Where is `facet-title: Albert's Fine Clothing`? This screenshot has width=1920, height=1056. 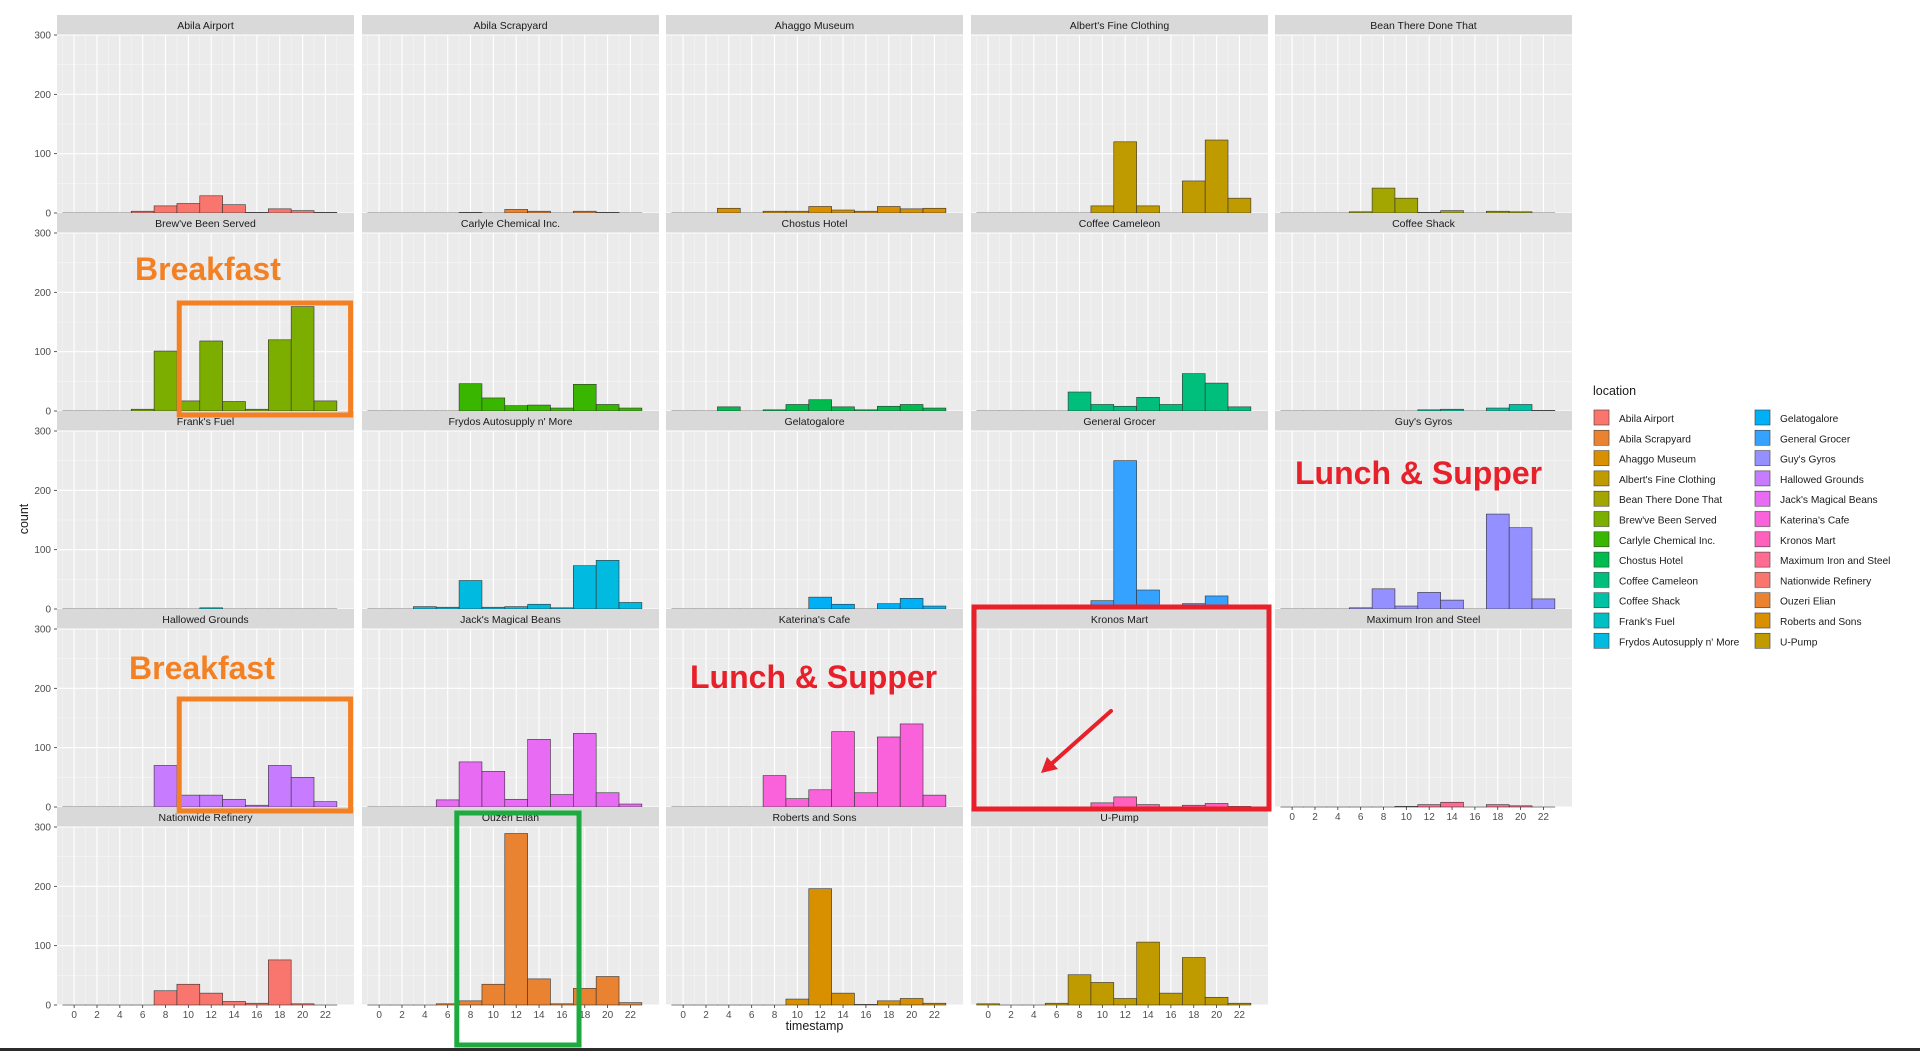 facet-title: Albert's Fine Clothing is located at coordinates (1120, 26).